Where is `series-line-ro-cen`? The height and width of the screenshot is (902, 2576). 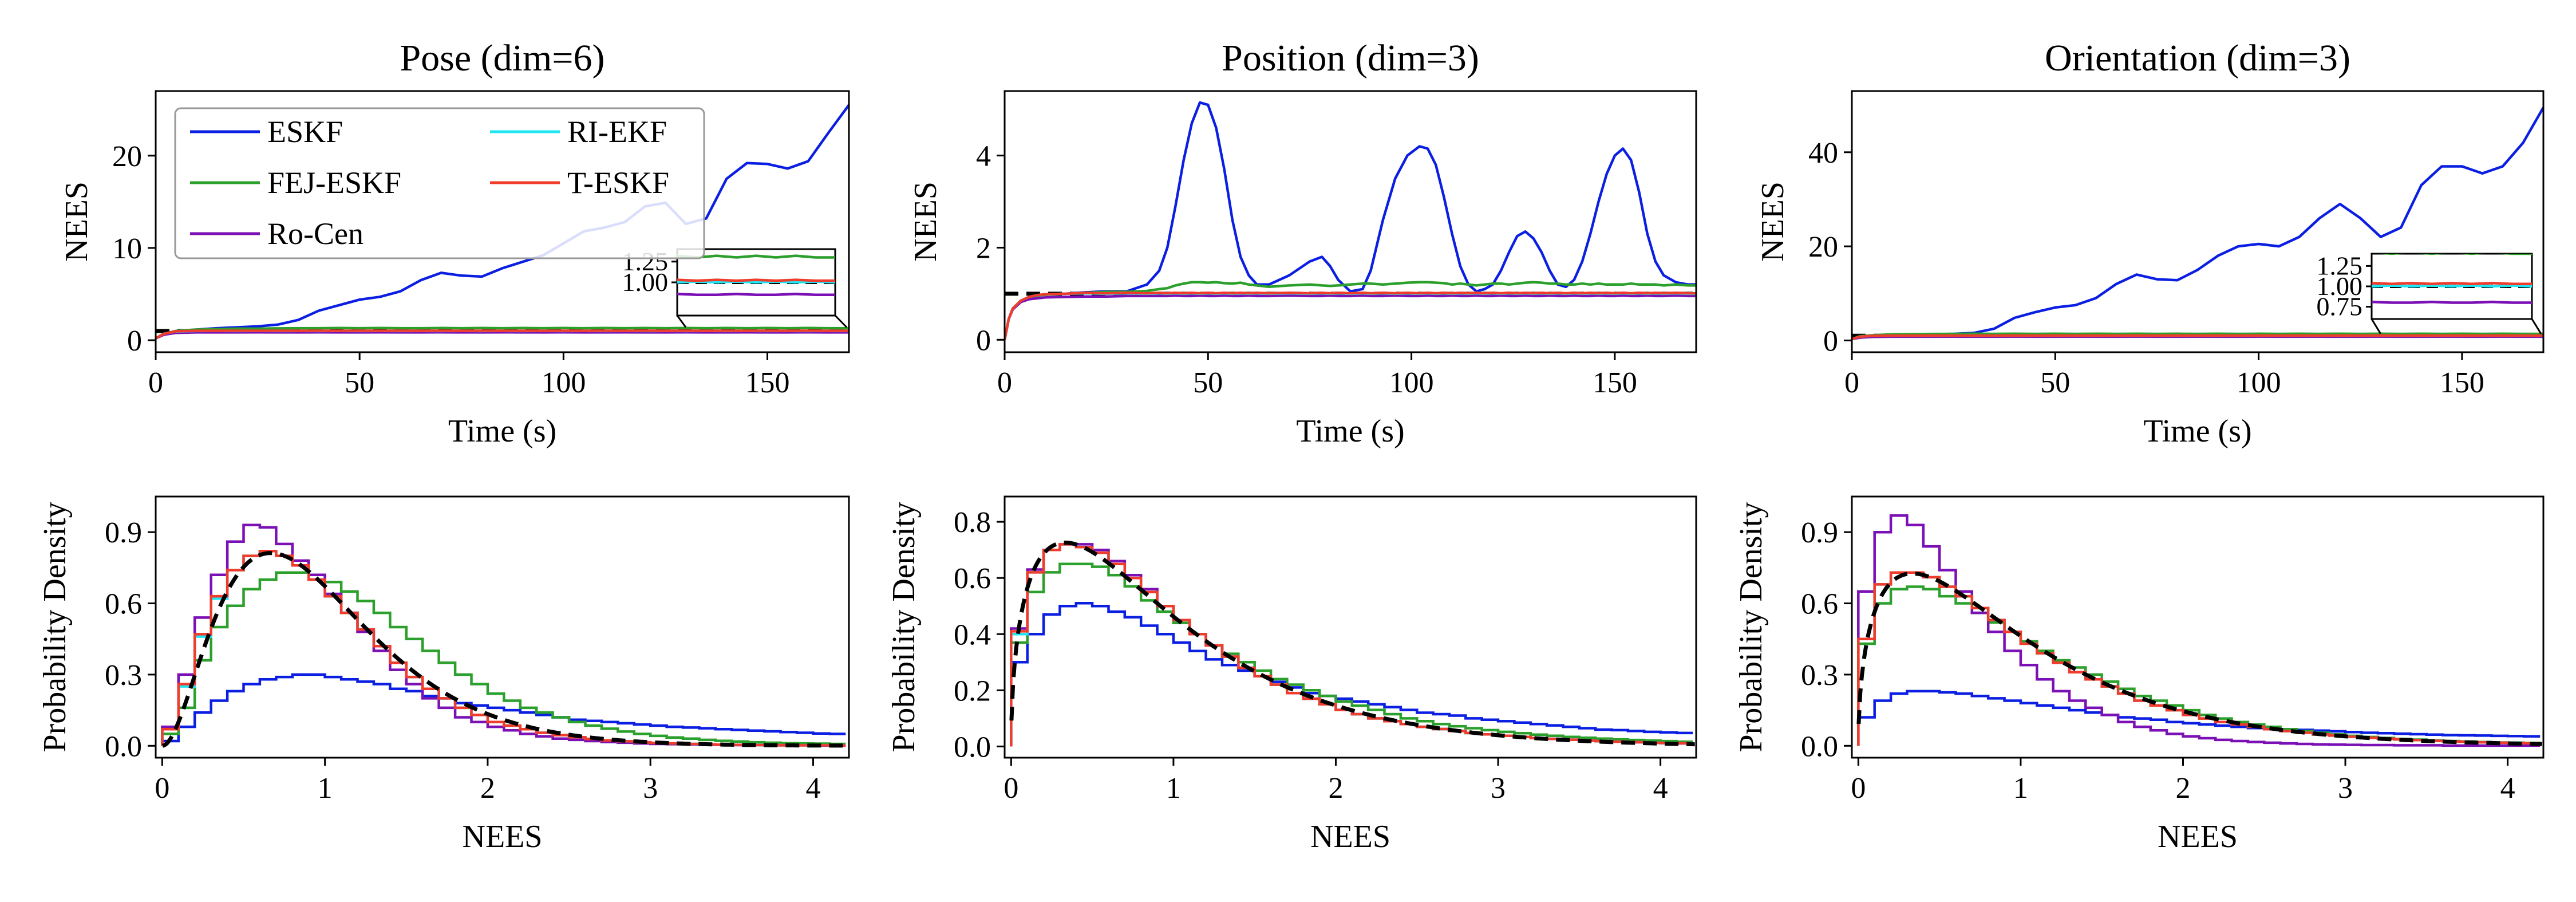
series-line-ro-cen is located at coordinates (502, 335).